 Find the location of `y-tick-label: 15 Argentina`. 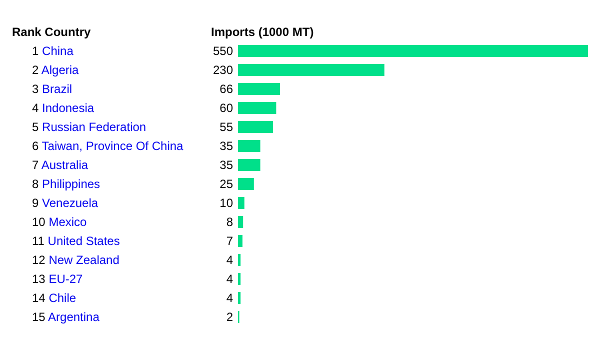

y-tick-label: 15 Argentina is located at coordinates (66, 317).